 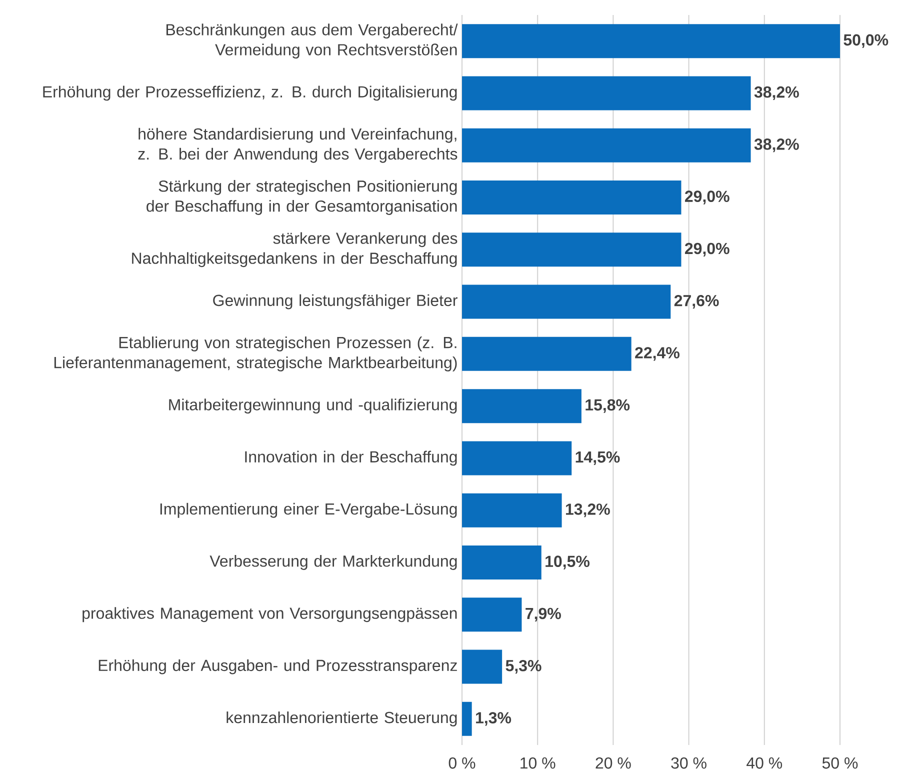 What do you see at coordinates (308, 510) in the screenshot?
I see `y-tick-label: Implementierung einer E-Vergabe-Lösung` at bounding box center [308, 510].